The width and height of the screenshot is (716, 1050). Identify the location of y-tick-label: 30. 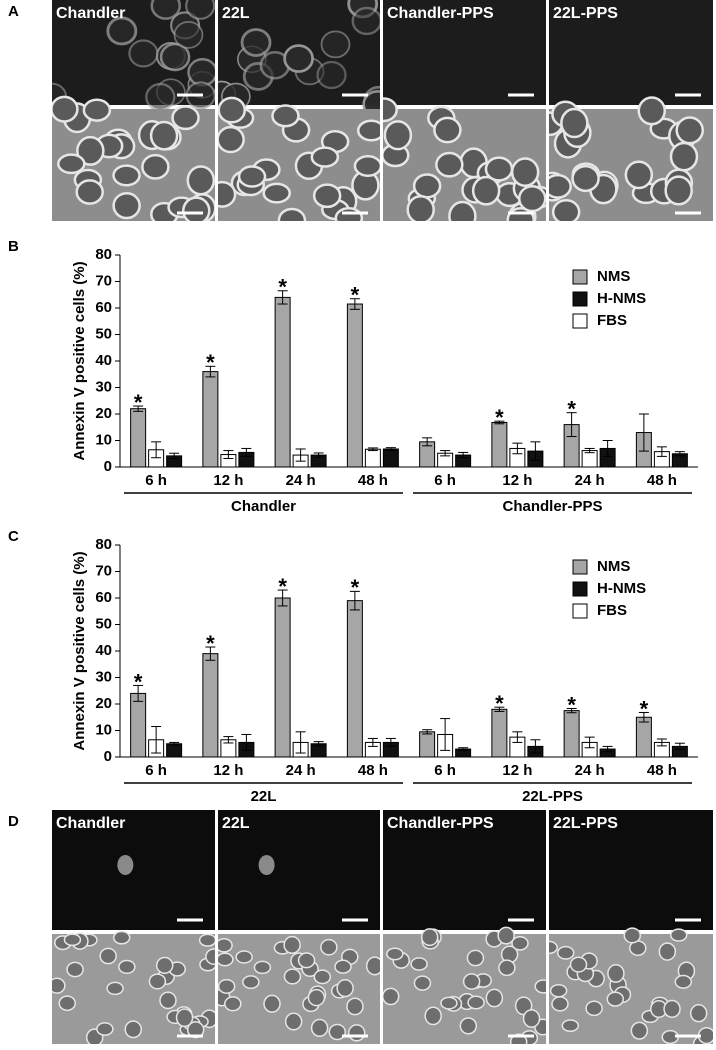
(103, 676).